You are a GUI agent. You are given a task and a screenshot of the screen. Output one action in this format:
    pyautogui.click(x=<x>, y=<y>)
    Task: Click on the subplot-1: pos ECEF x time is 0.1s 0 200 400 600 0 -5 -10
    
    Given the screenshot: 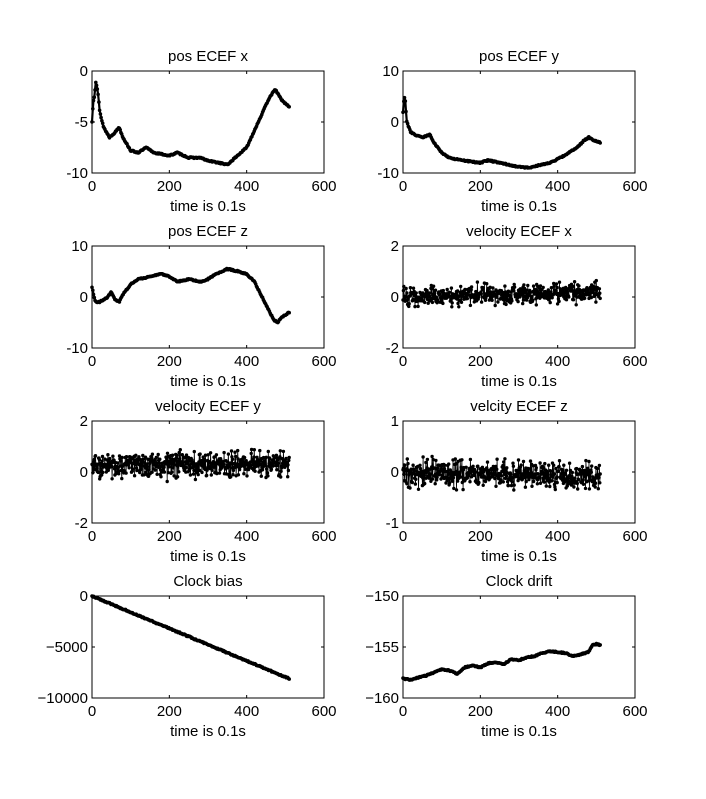 What is the action you would take?
    pyautogui.click(x=201, y=131)
    